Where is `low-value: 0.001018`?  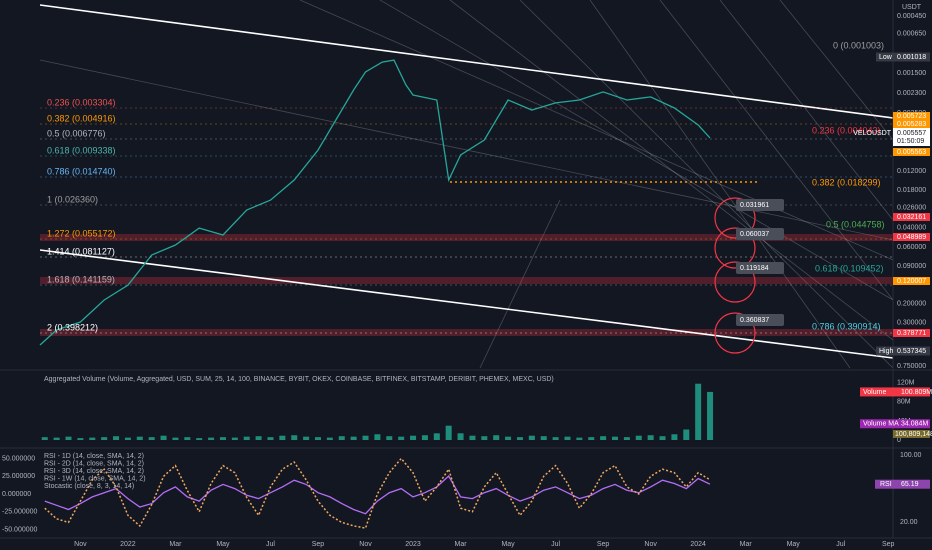 low-value: 0.001018 is located at coordinates (911, 57).